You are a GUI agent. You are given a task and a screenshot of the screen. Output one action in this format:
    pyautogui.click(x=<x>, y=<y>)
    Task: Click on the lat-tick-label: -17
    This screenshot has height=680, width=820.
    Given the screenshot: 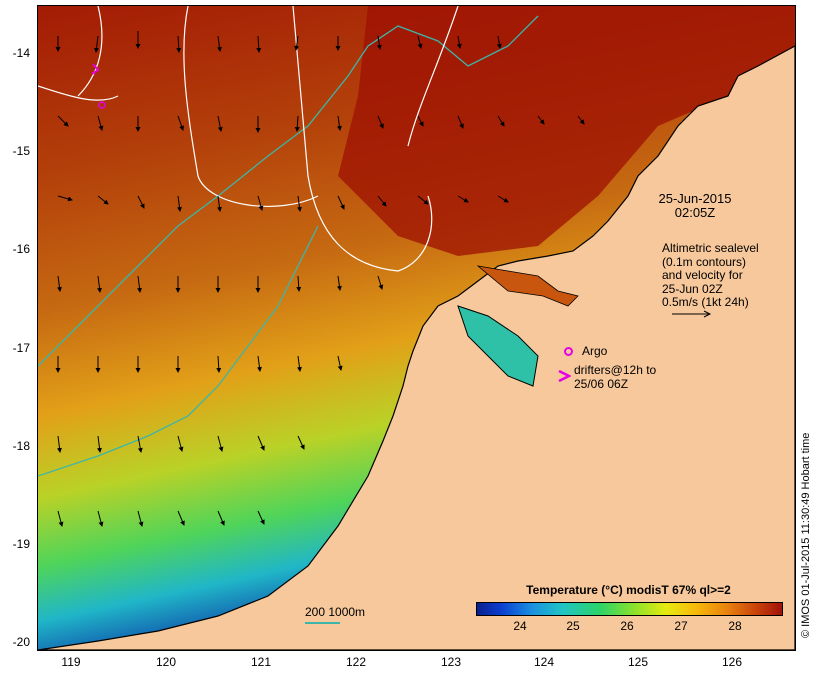 What is the action you would take?
    pyautogui.click(x=21, y=348)
    